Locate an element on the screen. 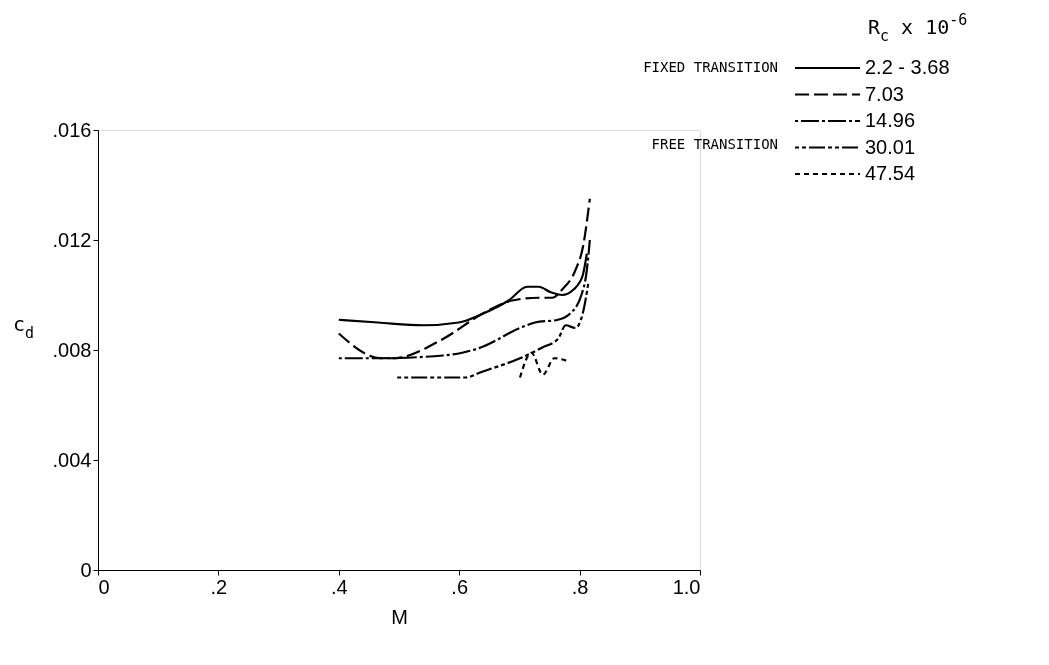 The image size is (1049, 665). legend-label: 47.54 is located at coordinates (890, 173).